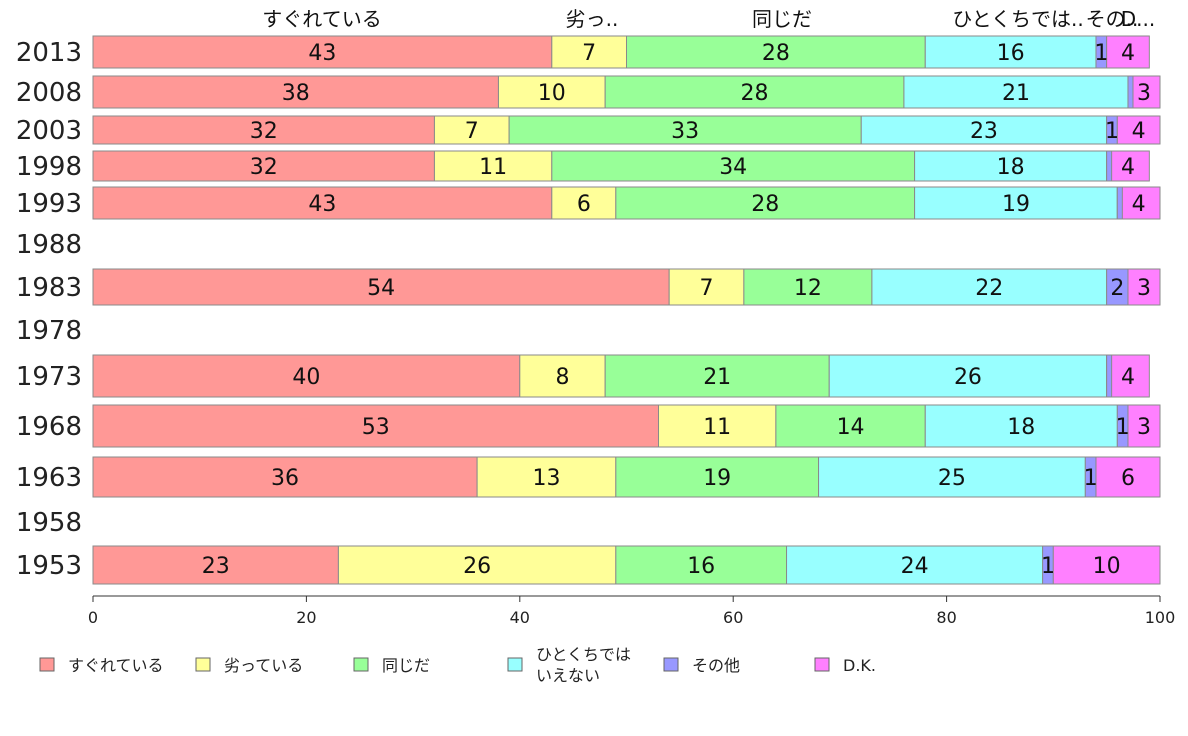 The height and width of the screenshot is (736, 1188). Describe the element at coordinates (321, 19) in the screenshot. I see `top-label-superior: すぐれている` at that location.